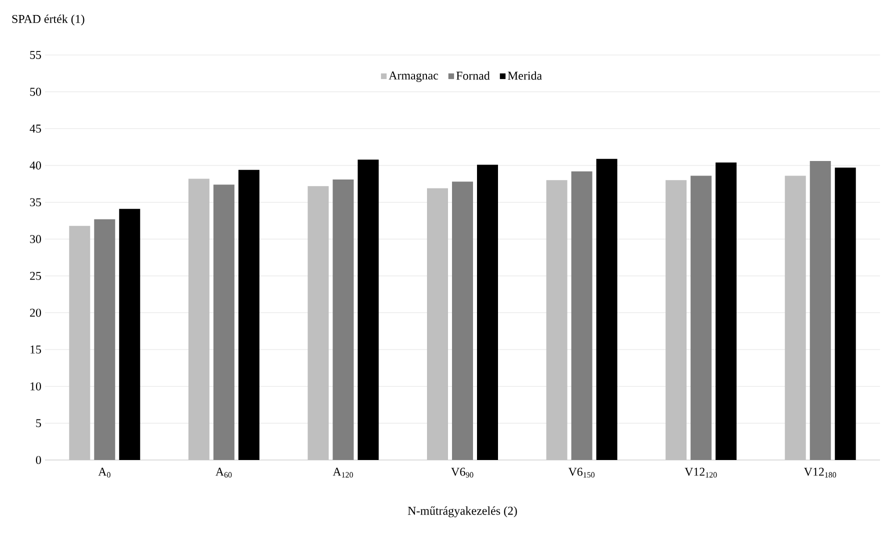 This screenshot has width=891, height=550. I want to click on x-tick-label: A$_{0}$, so click(104, 473).